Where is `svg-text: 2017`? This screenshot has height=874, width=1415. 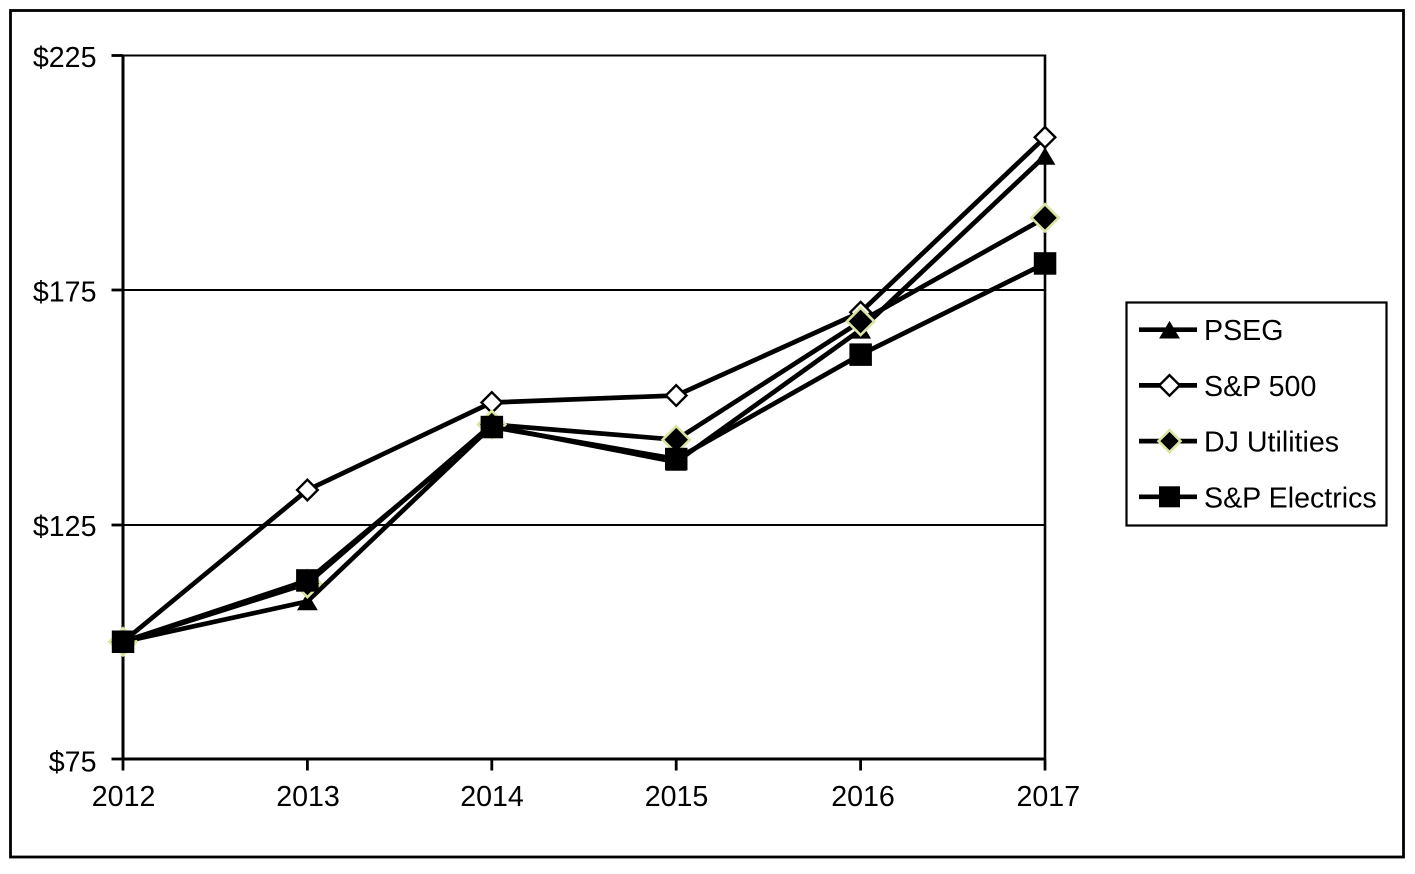 svg-text: 2017 is located at coordinates (1048, 797).